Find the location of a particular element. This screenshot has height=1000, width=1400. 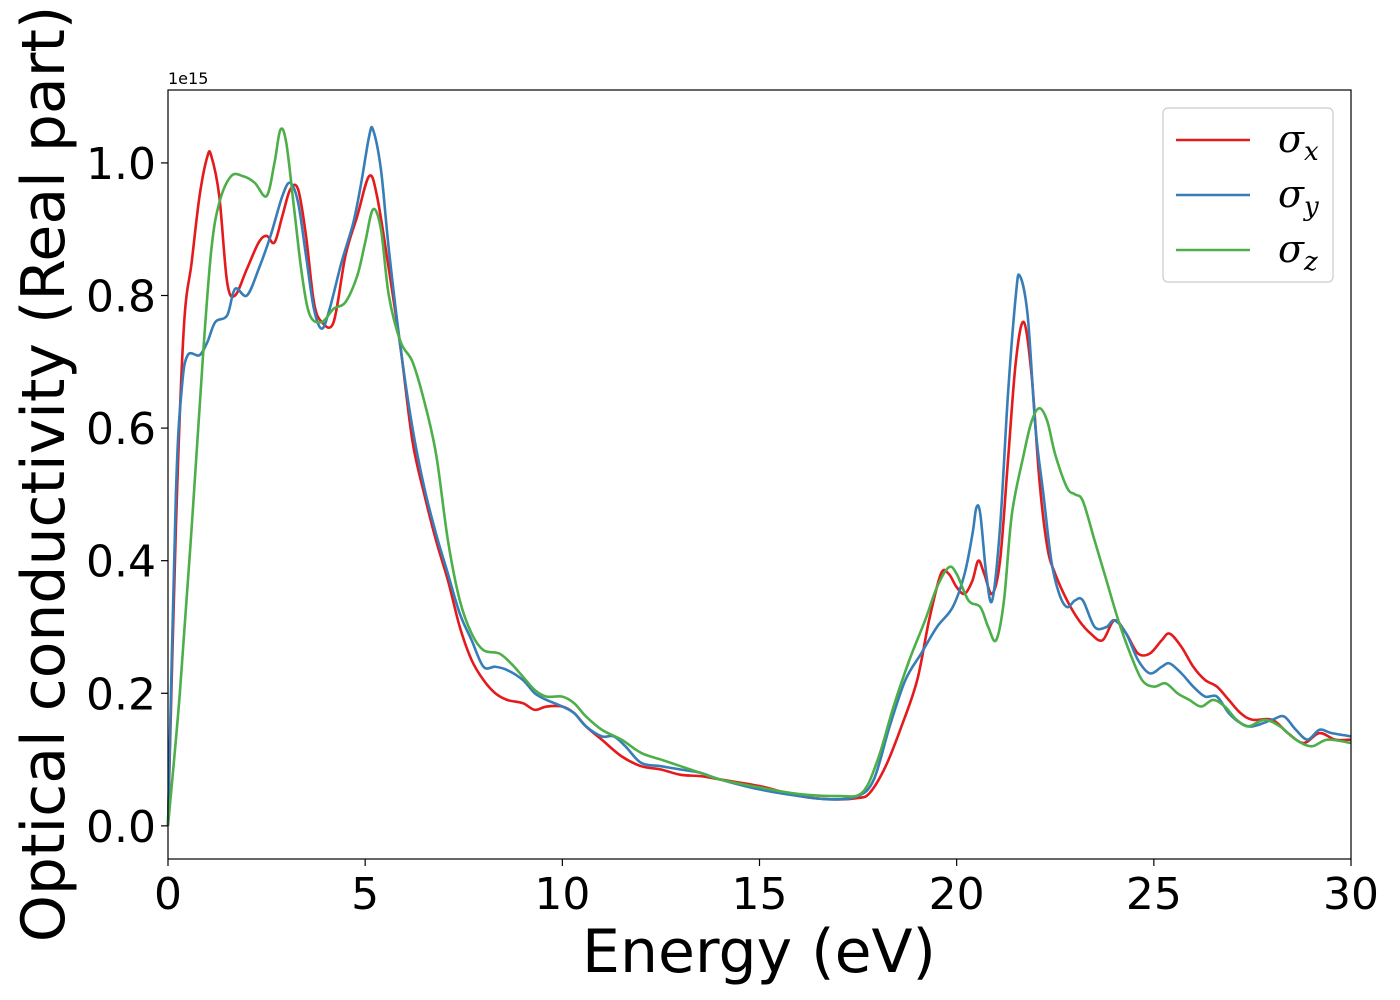

legend-subscript: z is located at coordinates (1310, 262).